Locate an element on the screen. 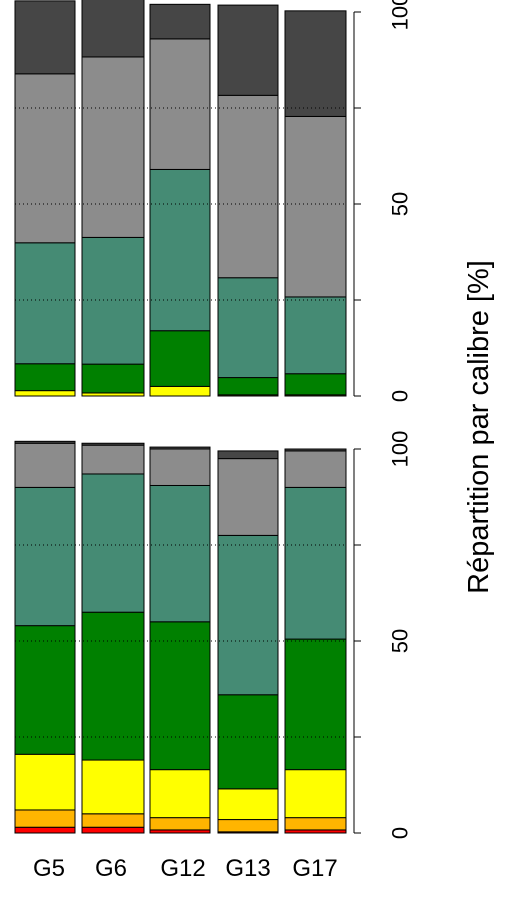  category-label-G13: G13 is located at coordinates (247, 868).